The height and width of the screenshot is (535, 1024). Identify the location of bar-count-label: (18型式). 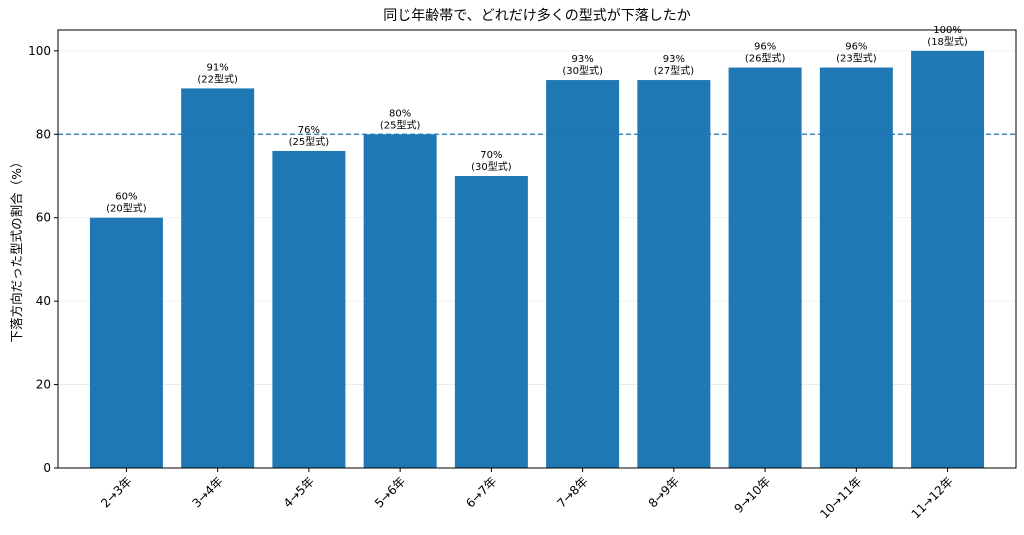
(947, 41).